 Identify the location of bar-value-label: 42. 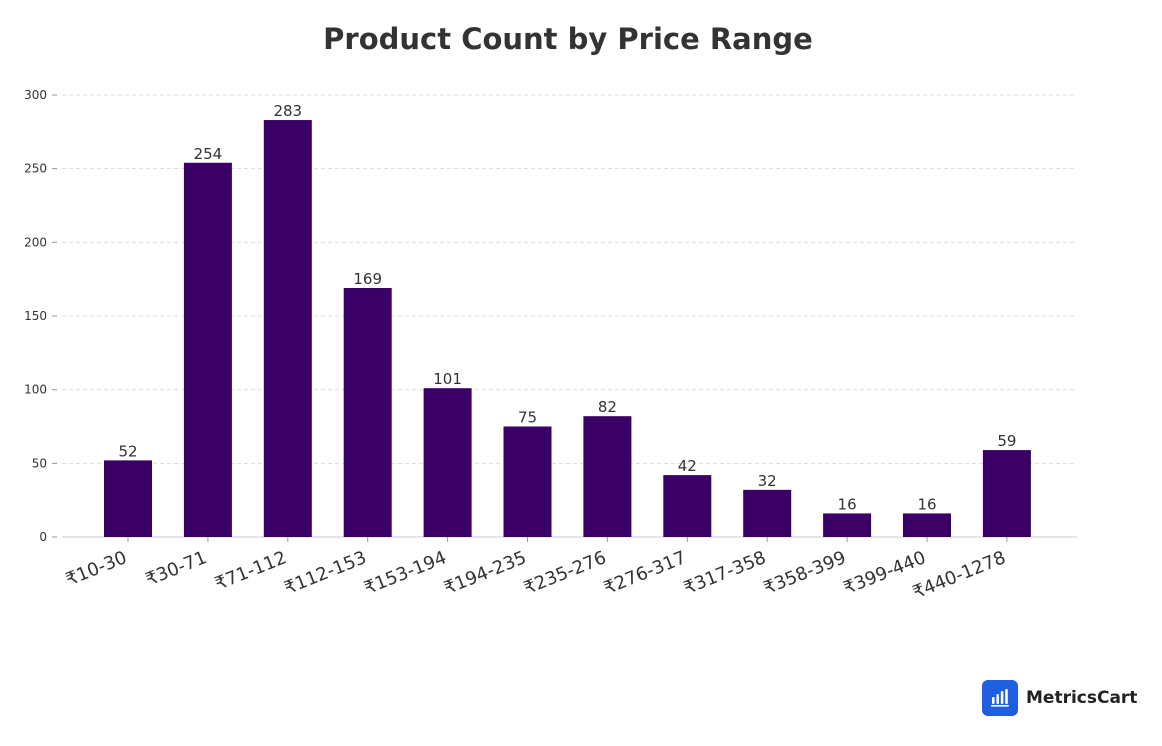
(687, 466).